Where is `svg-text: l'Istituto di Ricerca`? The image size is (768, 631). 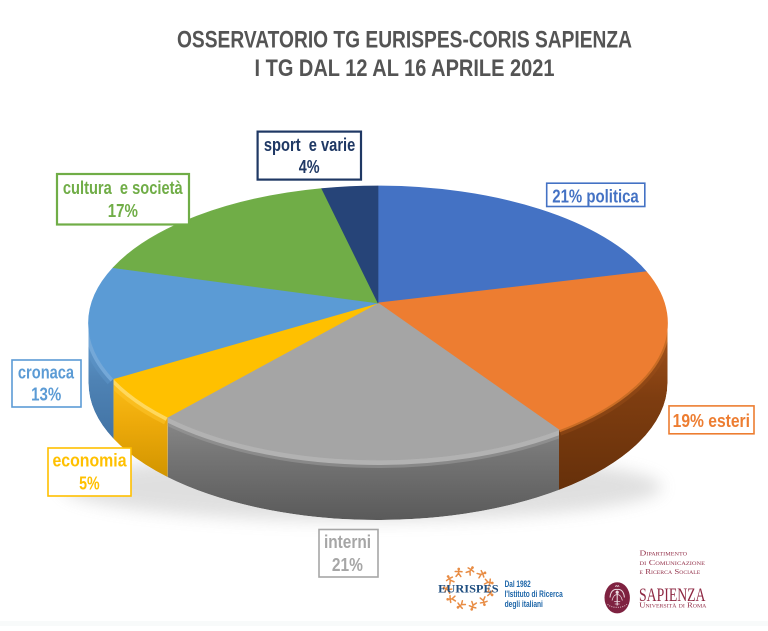 svg-text: l'Istituto di Ricerca is located at coordinates (534, 594).